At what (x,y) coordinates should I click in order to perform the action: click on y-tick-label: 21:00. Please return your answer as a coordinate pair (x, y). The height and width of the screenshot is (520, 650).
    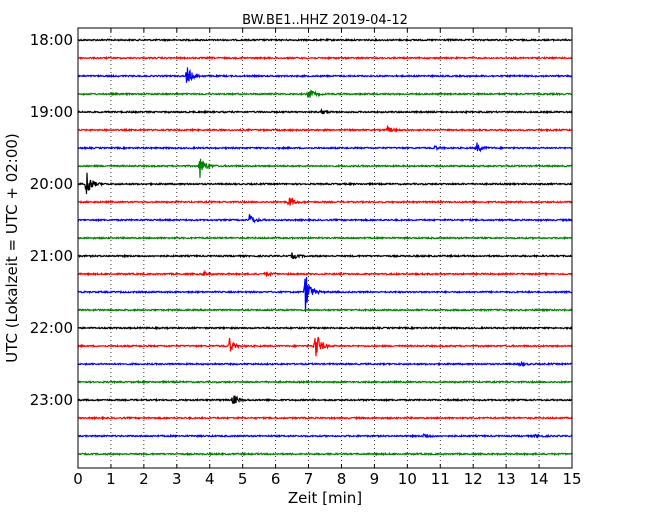
    Looking at the image, I should click on (51, 256).